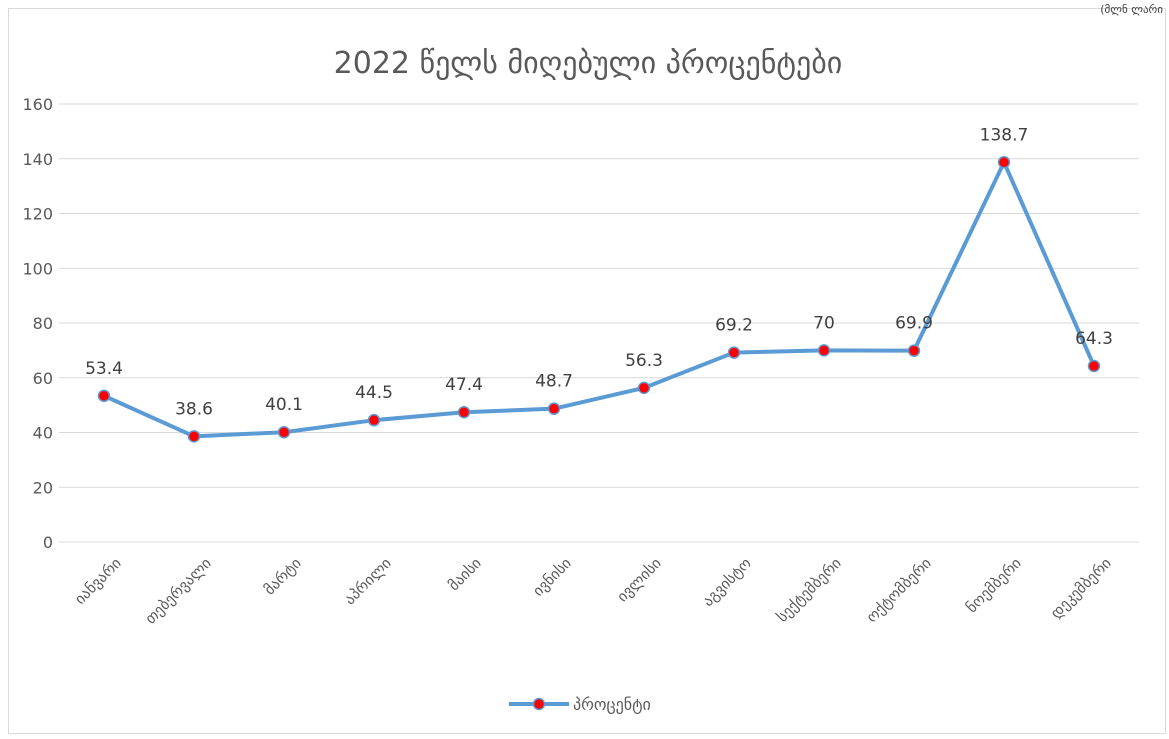 Image resolution: width=1169 pixels, height=739 pixels. What do you see at coordinates (43, 378) in the screenshot?
I see `y-tick-label: 60` at bounding box center [43, 378].